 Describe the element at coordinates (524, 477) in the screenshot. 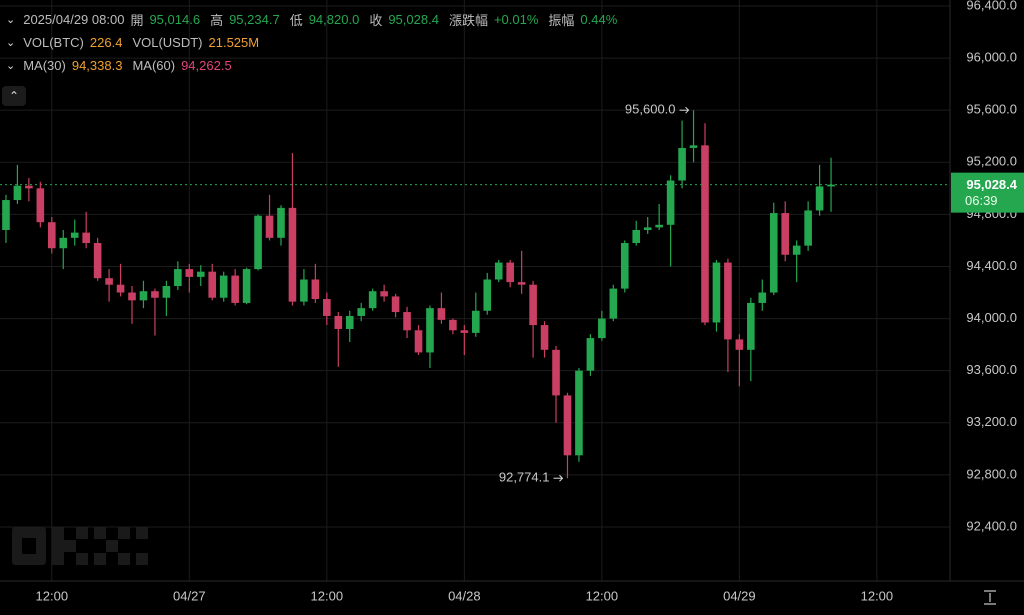

I see `extreme-label: 92,774.1` at that location.